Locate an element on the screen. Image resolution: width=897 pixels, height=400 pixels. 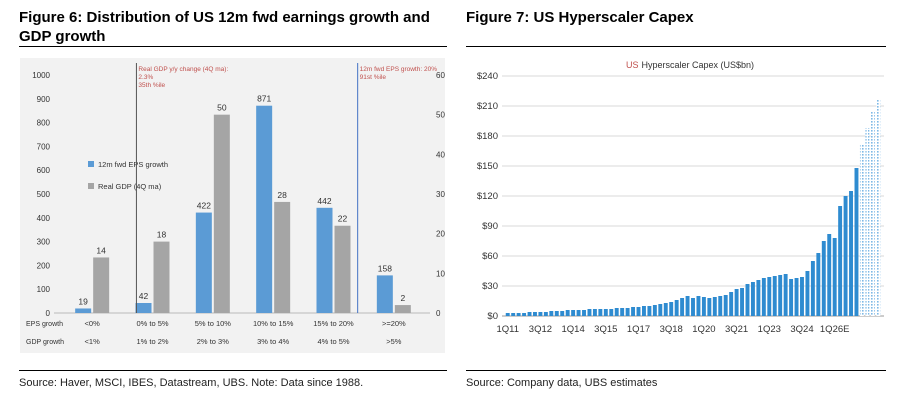
figure-7-source: Source: Company data, UBS estimates is located at coordinates (562, 383).